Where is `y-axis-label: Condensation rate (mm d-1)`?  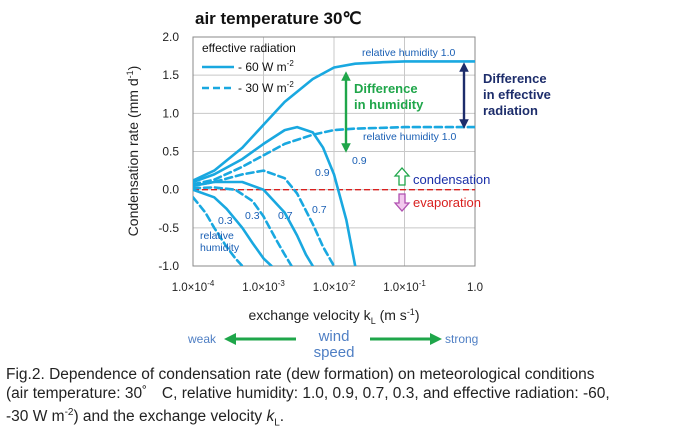
y-axis-label: Condensation rate (mm d-1) is located at coordinates (133, 151).